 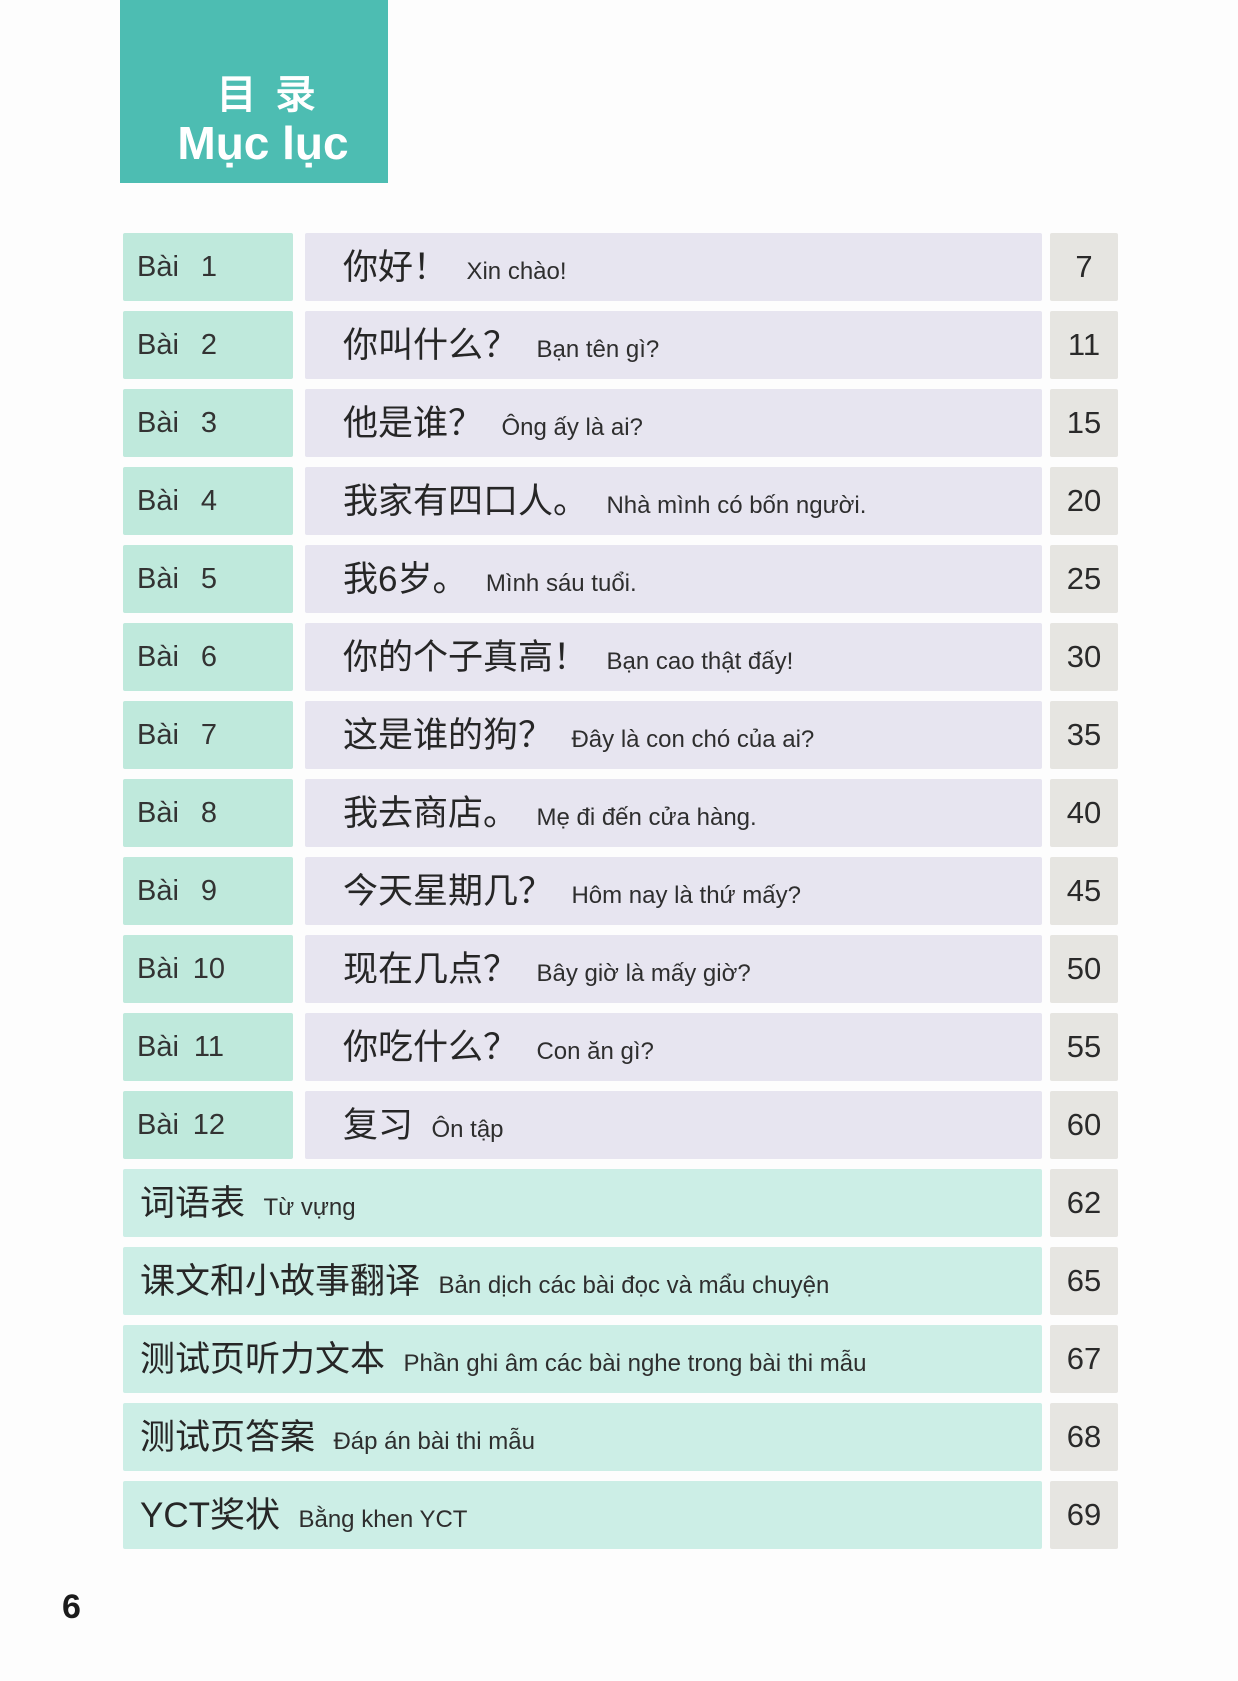 What do you see at coordinates (673, 423) in the screenshot?
I see `lesson-title-cell: 他是谁？ Ông ấy là ai?` at bounding box center [673, 423].